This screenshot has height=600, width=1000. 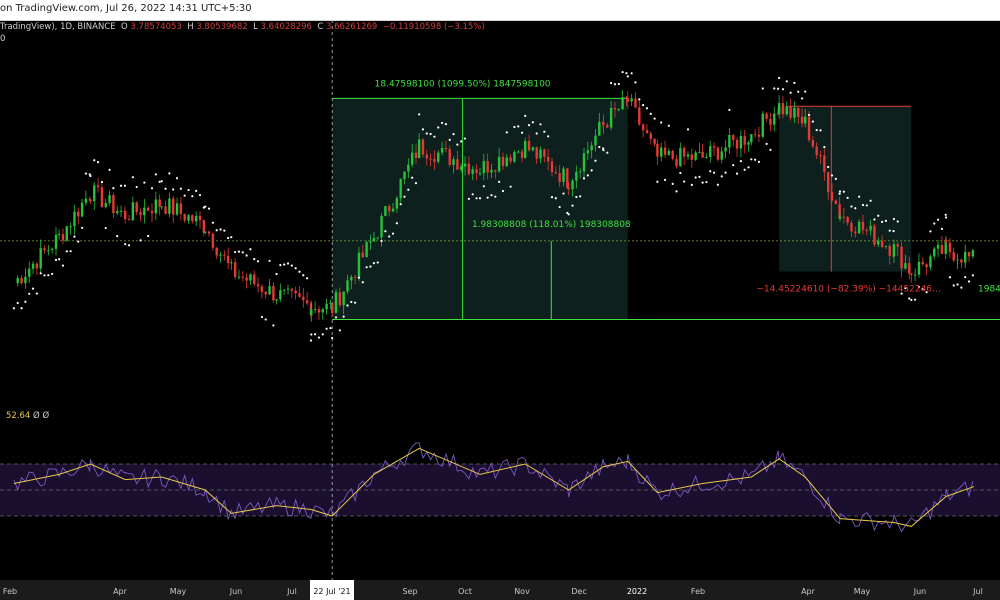 What do you see at coordinates (320, 27) in the screenshot?
I see `close-label: C` at bounding box center [320, 27].